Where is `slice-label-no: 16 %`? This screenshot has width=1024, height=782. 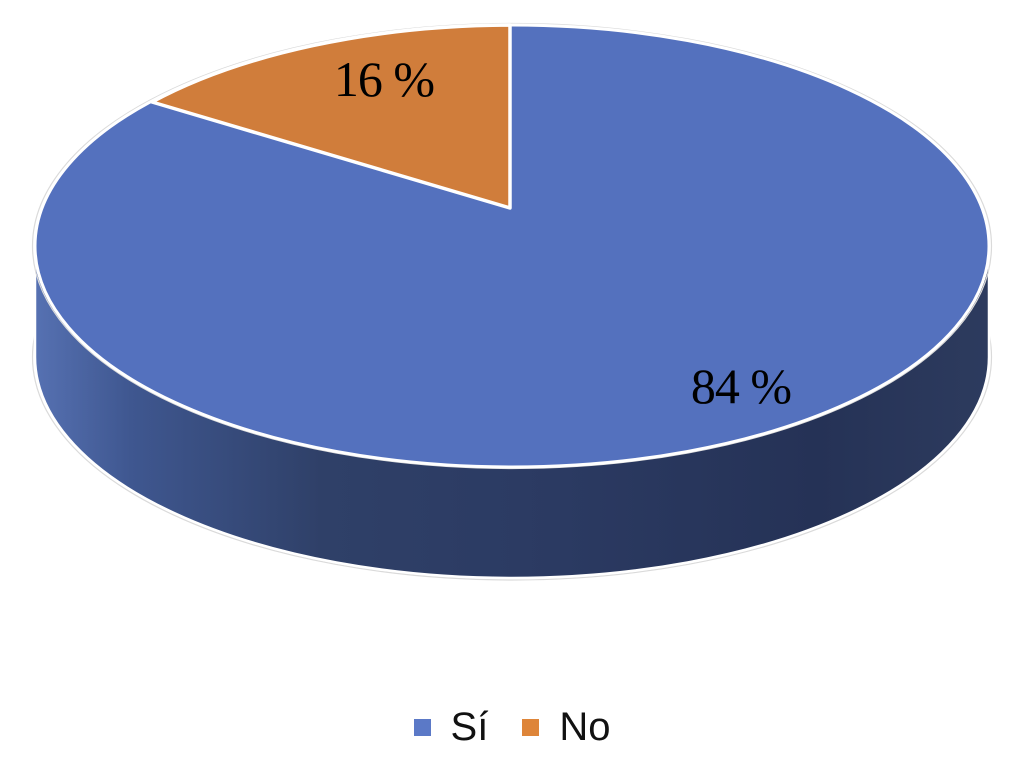
slice-label-no: 16 % is located at coordinates (384, 79).